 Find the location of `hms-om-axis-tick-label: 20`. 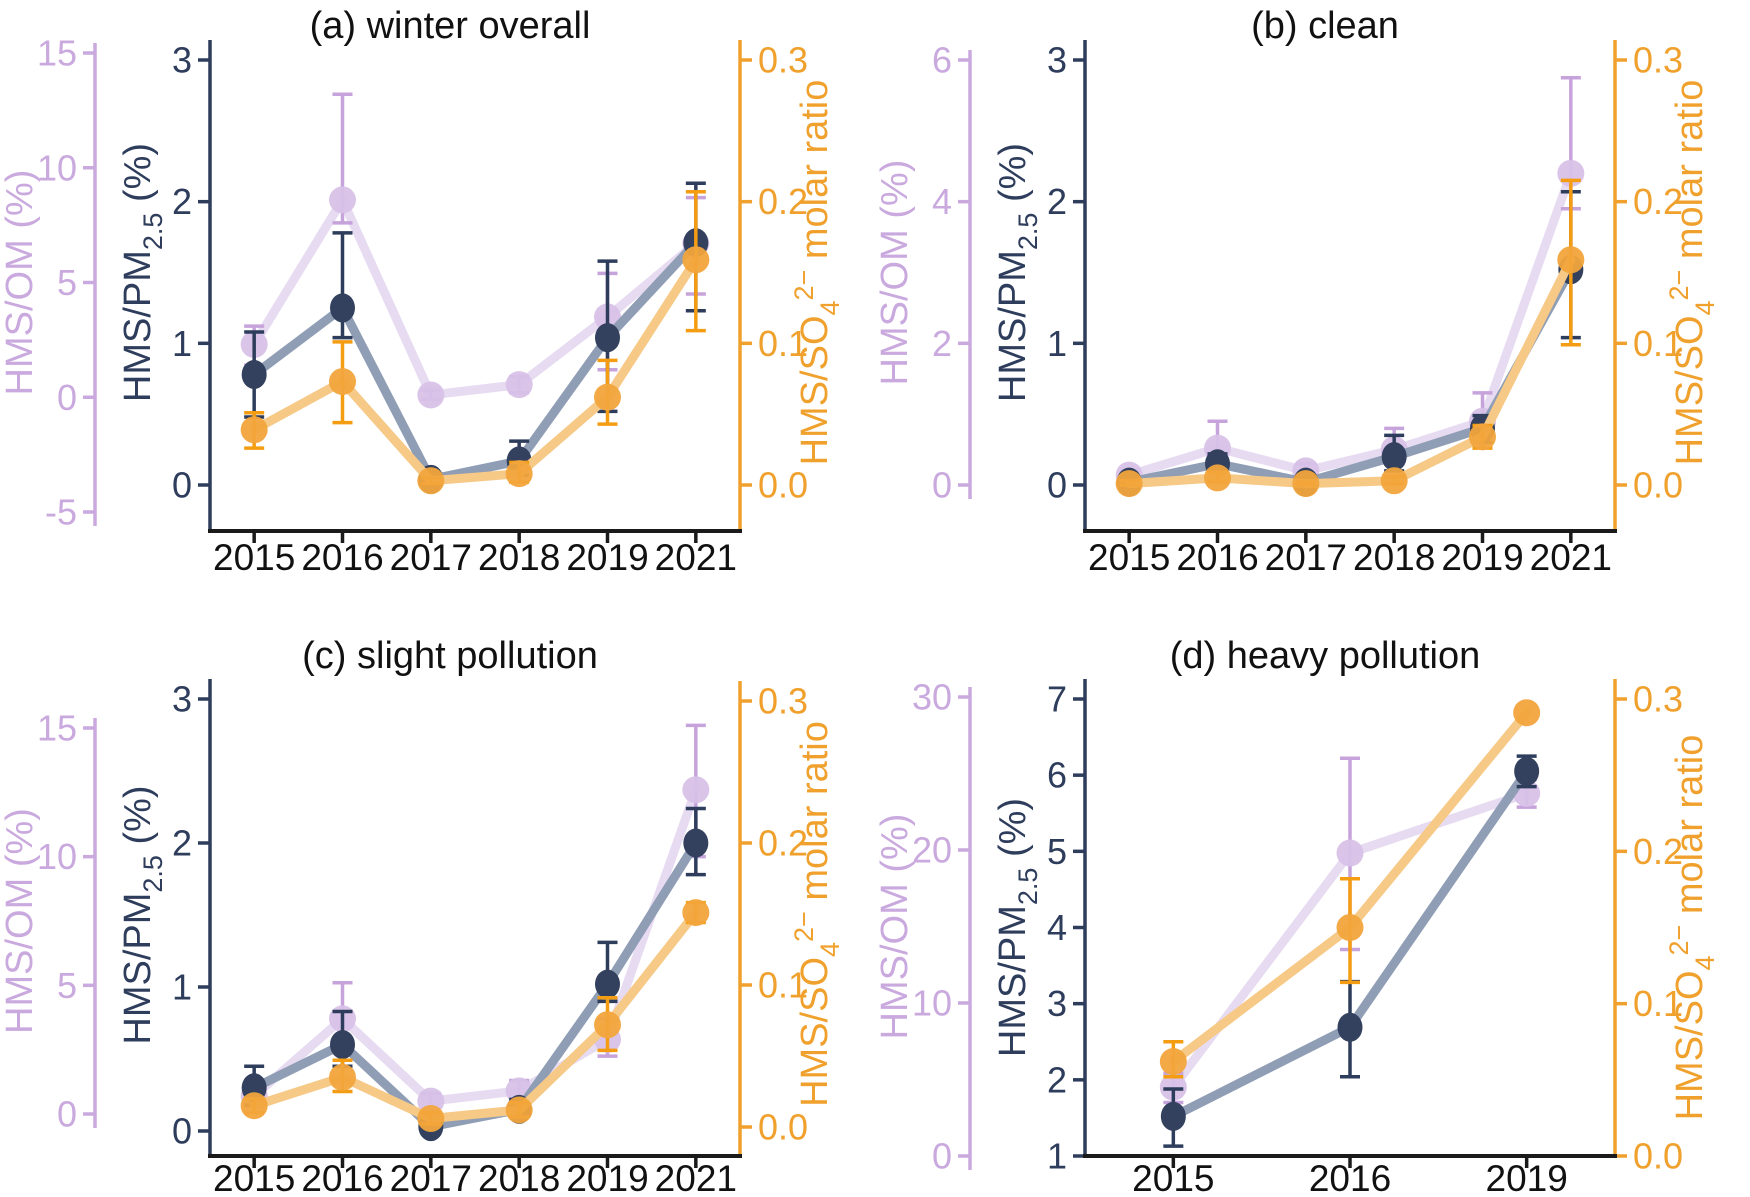

hms-om-axis-tick-label: 20 is located at coordinates (932, 850).